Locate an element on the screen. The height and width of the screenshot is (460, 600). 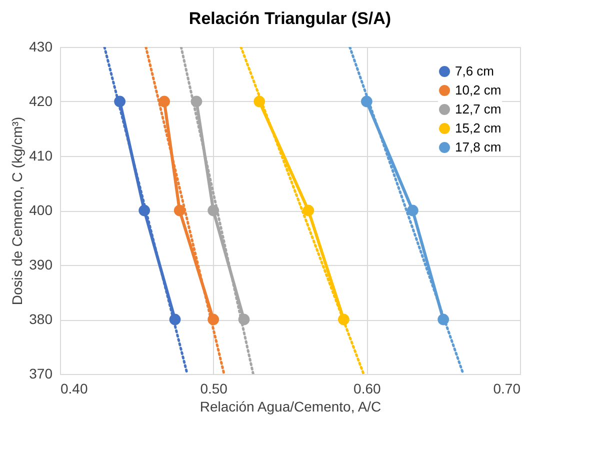
legend-label: 12,7 cm is located at coordinates (478, 109).